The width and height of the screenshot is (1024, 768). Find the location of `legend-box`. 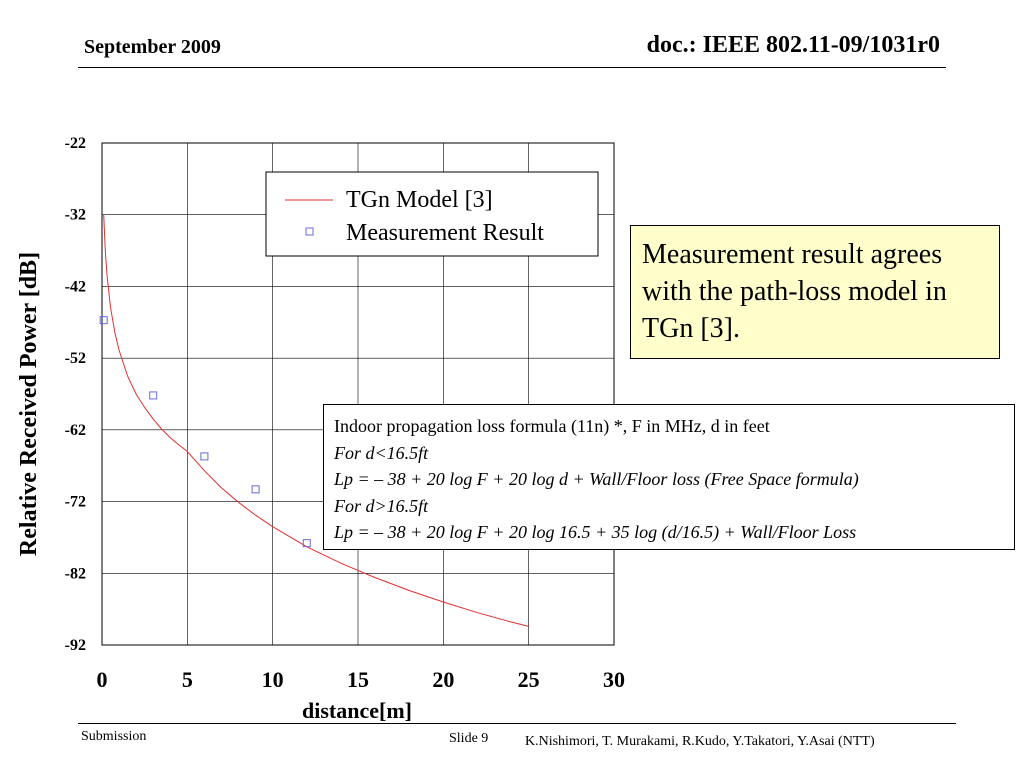

legend-box is located at coordinates (432, 214).